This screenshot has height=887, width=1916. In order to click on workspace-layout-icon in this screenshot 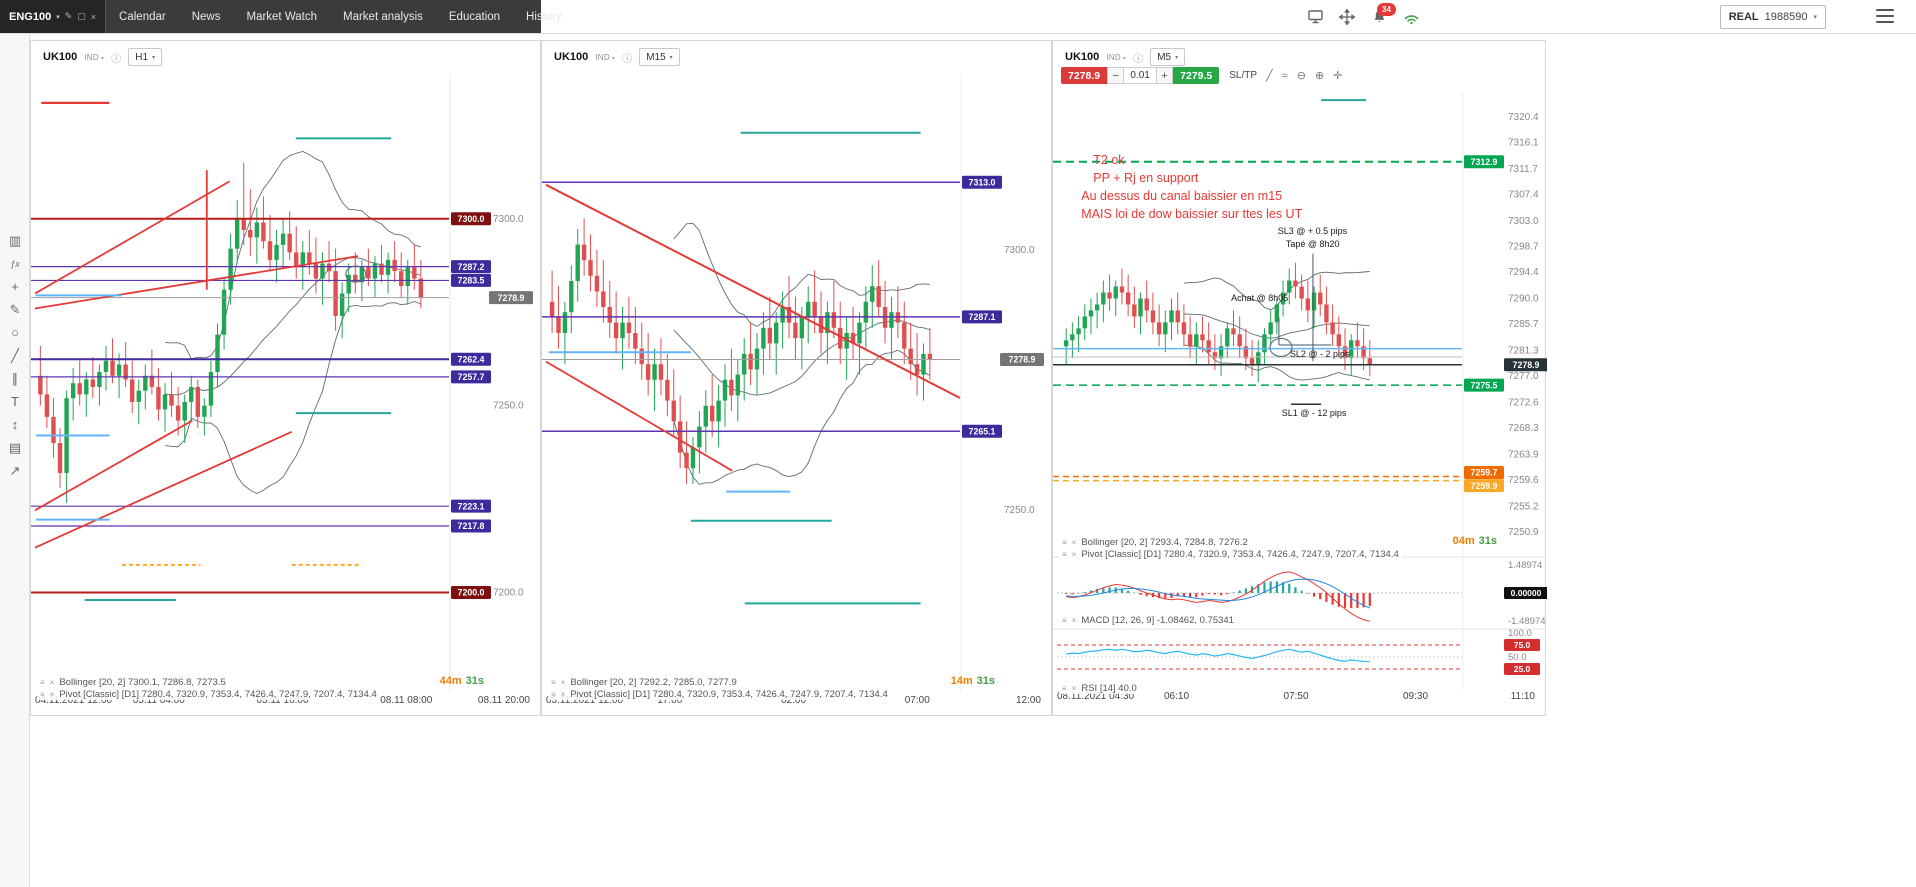, I will do `click(1315, 17)`.